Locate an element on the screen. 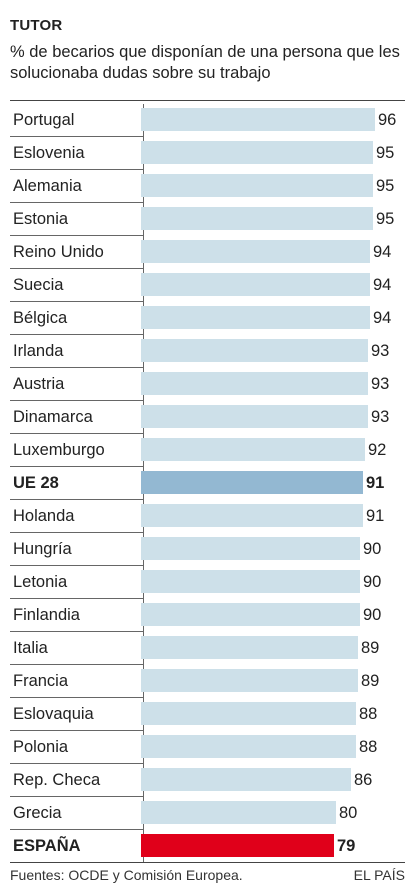 This screenshot has height=896, width=414. bar-row: Irlanda 93 is located at coordinates (207, 351).